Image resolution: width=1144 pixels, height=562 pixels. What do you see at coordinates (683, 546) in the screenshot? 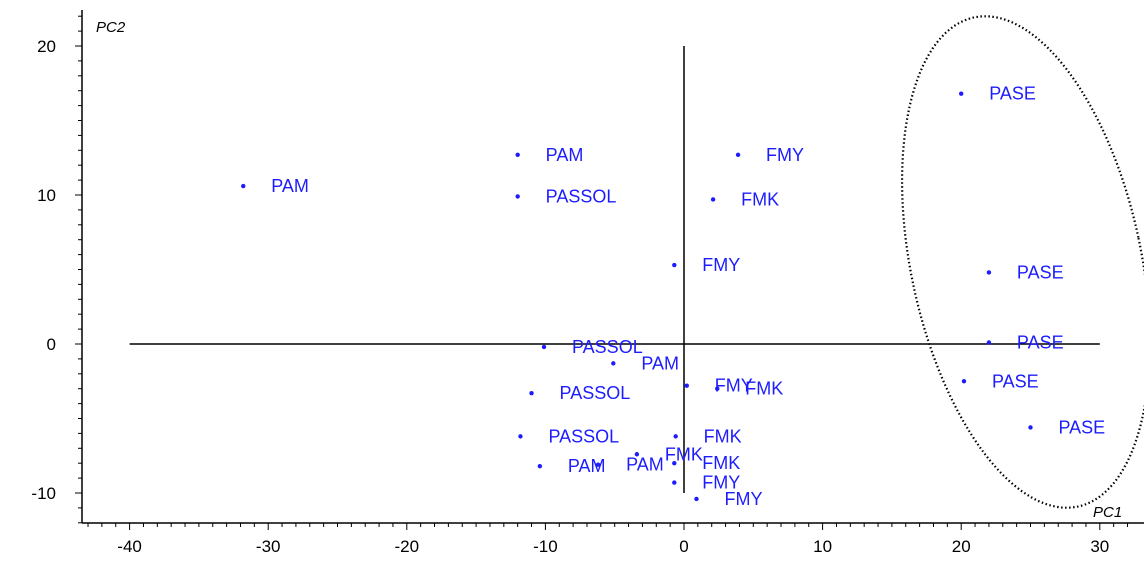
I see `x-tick-label: 0` at bounding box center [683, 546].